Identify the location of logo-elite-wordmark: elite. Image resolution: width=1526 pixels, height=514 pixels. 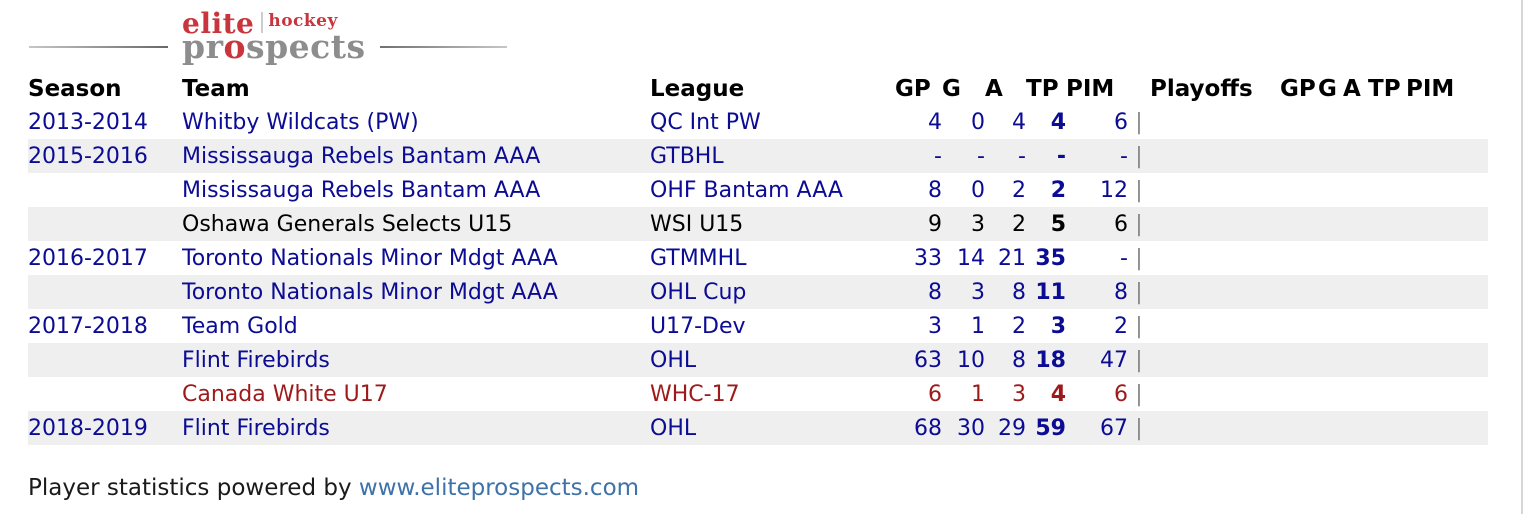
(218, 23).